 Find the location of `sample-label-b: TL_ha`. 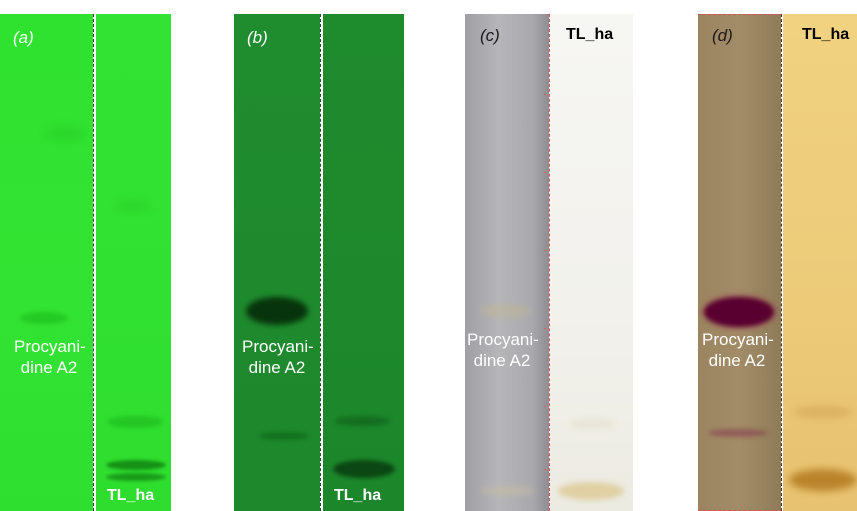

sample-label-b: TL_ha is located at coordinates (358, 495).